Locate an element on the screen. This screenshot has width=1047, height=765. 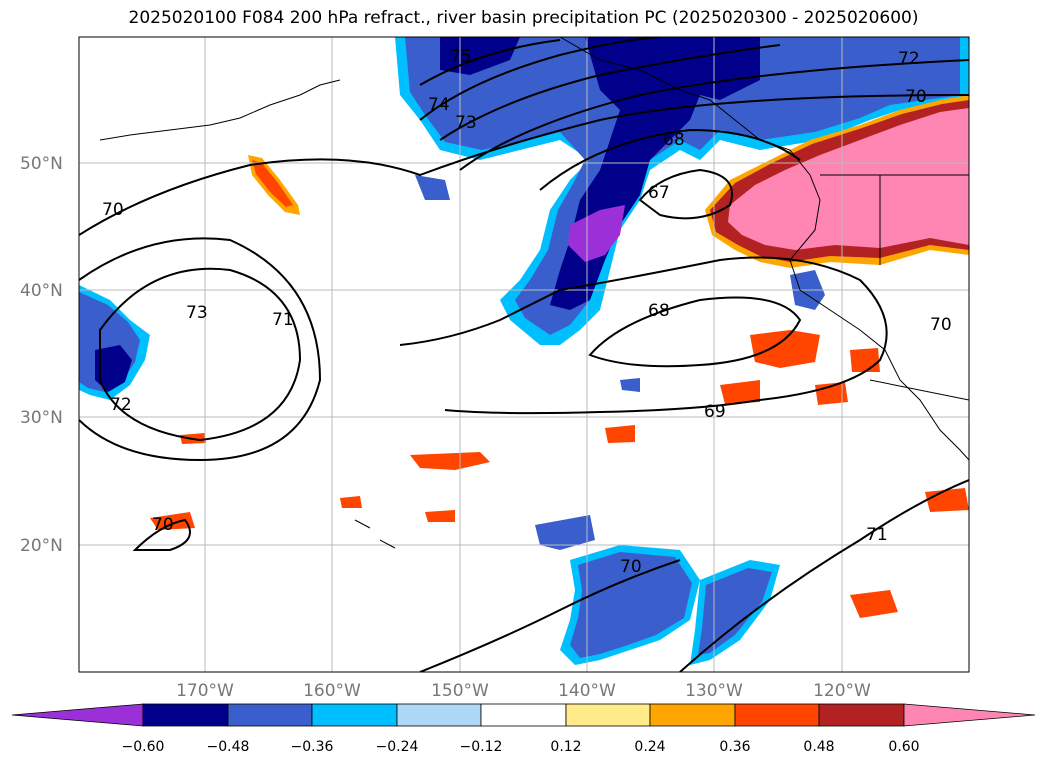
colorbar-tick-label: 0.48 is located at coordinates (818, 747).